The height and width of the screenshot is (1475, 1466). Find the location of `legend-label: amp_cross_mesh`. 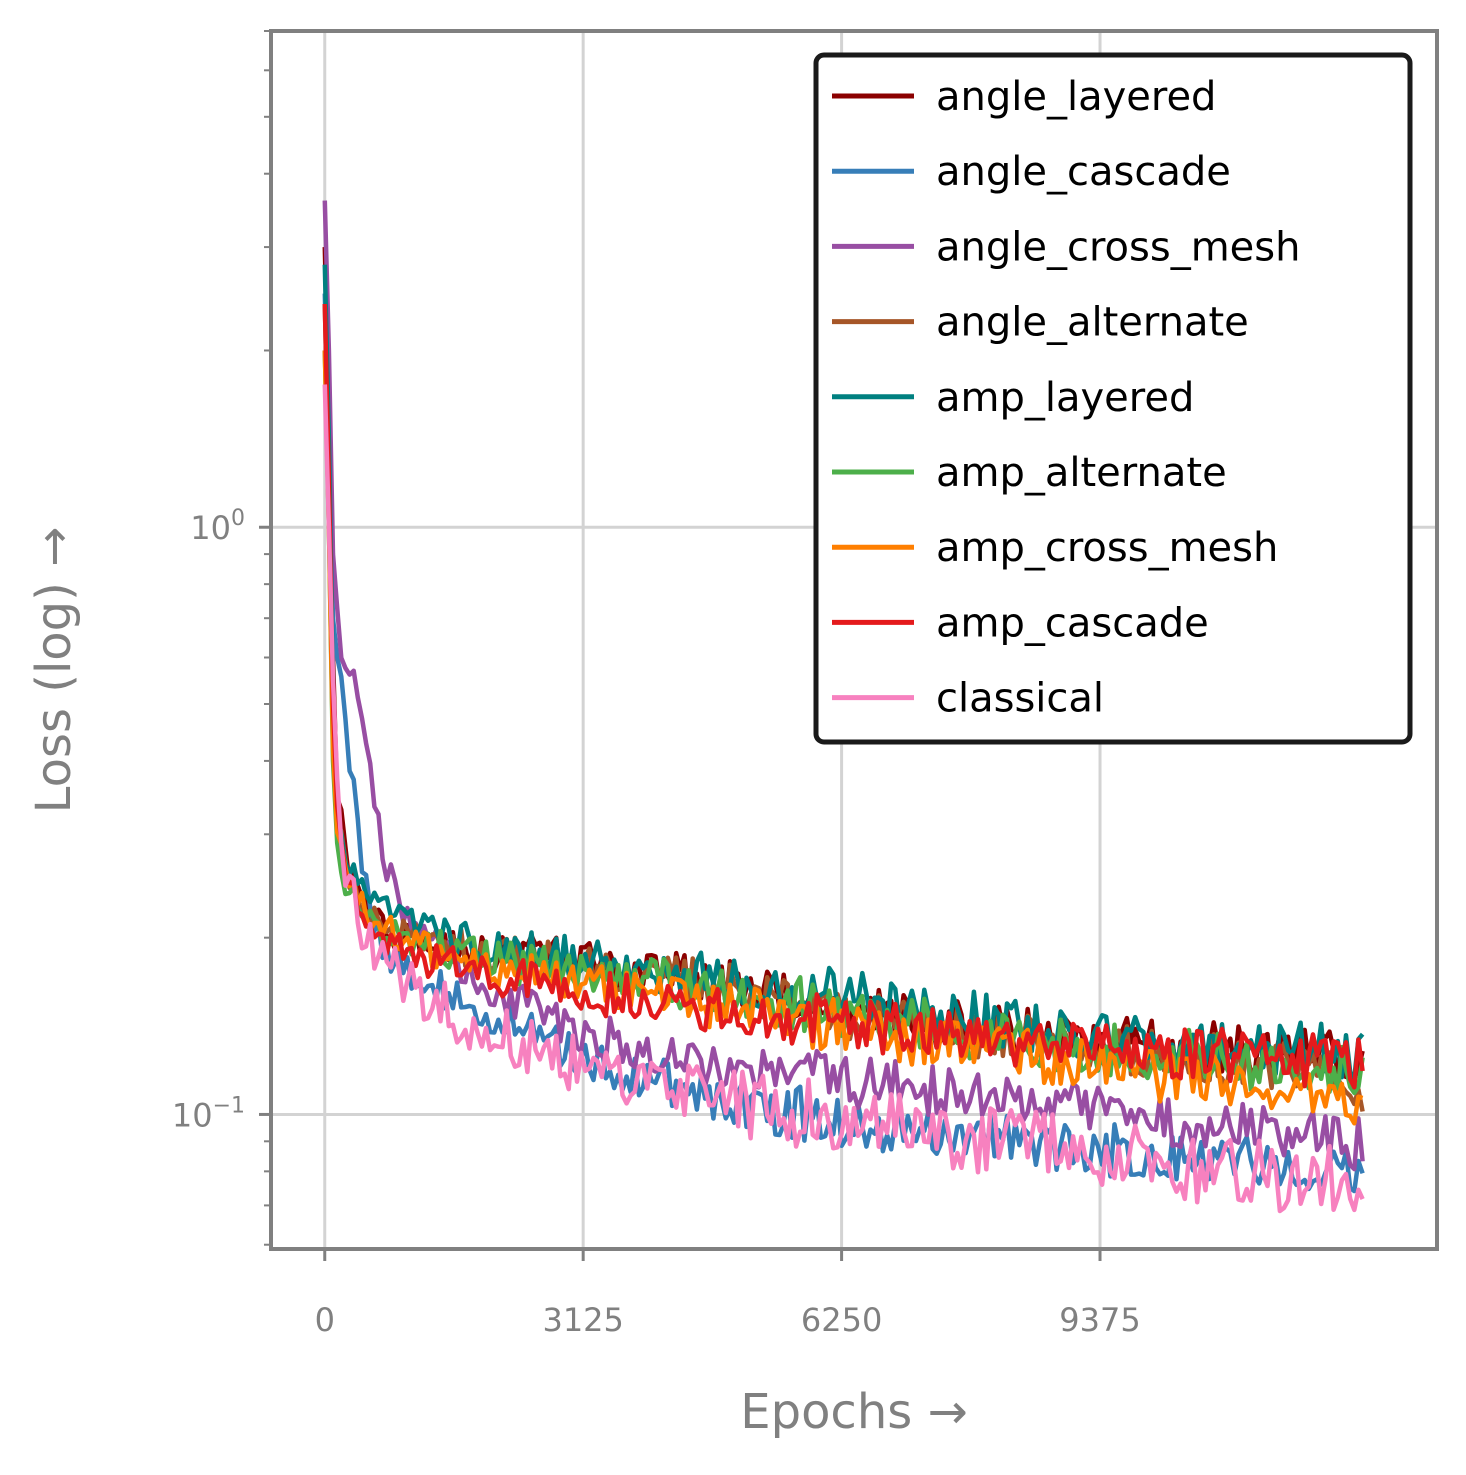

legend-label: amp_cross_mesh is located at coordinates (1107, 548).